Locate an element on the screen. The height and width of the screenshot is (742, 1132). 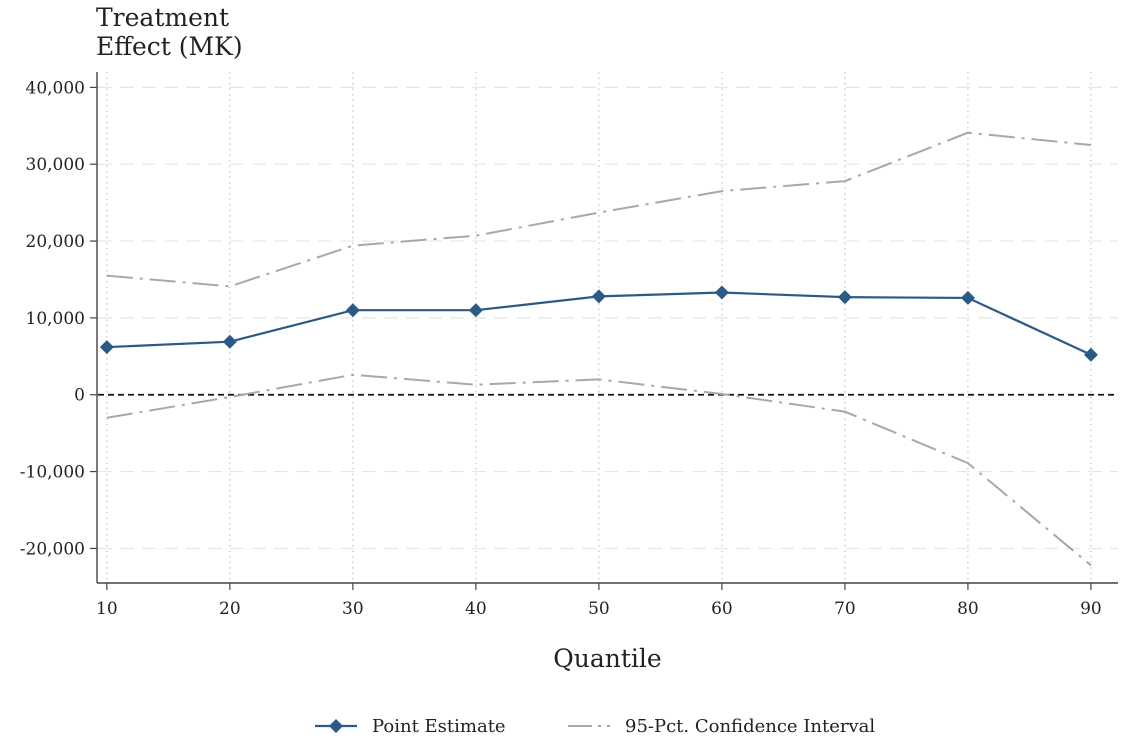
x-tick-label-7: 80 is located at coordinates (968, 609).